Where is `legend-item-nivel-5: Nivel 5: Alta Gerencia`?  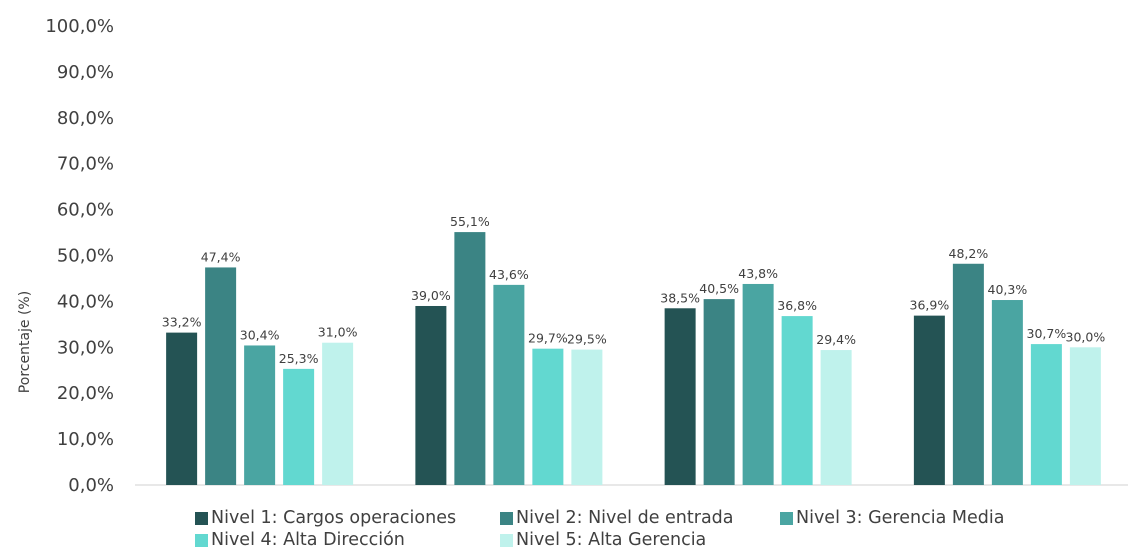
legend-item-nivel-5: Nivel 5: Alta Gerencia is located at coordinates (603, 540).